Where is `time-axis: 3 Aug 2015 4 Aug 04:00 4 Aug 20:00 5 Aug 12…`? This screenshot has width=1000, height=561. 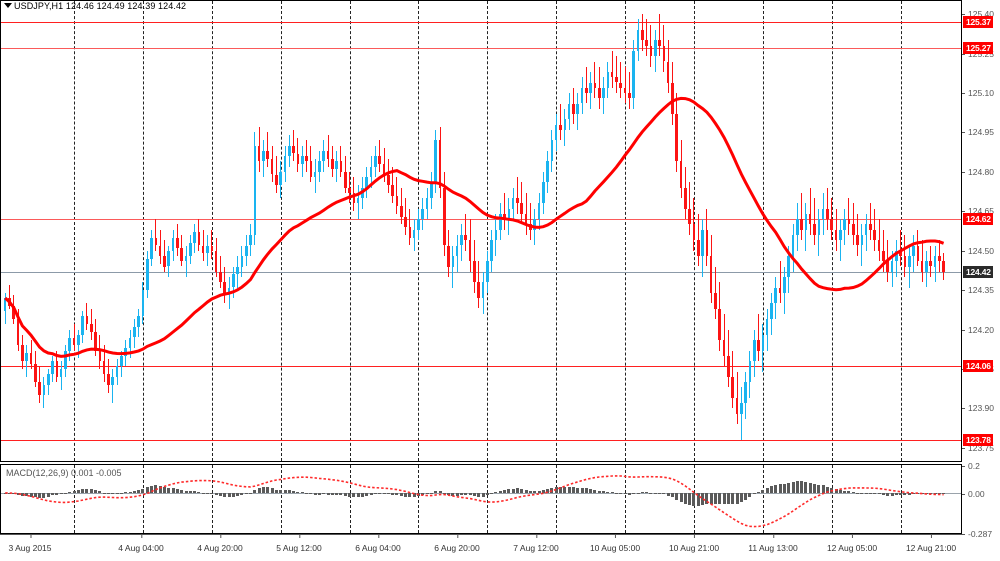
time-axis: 3 Aug 2015 4 Aug 04:00 4 Aug 20:00 5 Aug 12… is located at coordinates (481, 547).